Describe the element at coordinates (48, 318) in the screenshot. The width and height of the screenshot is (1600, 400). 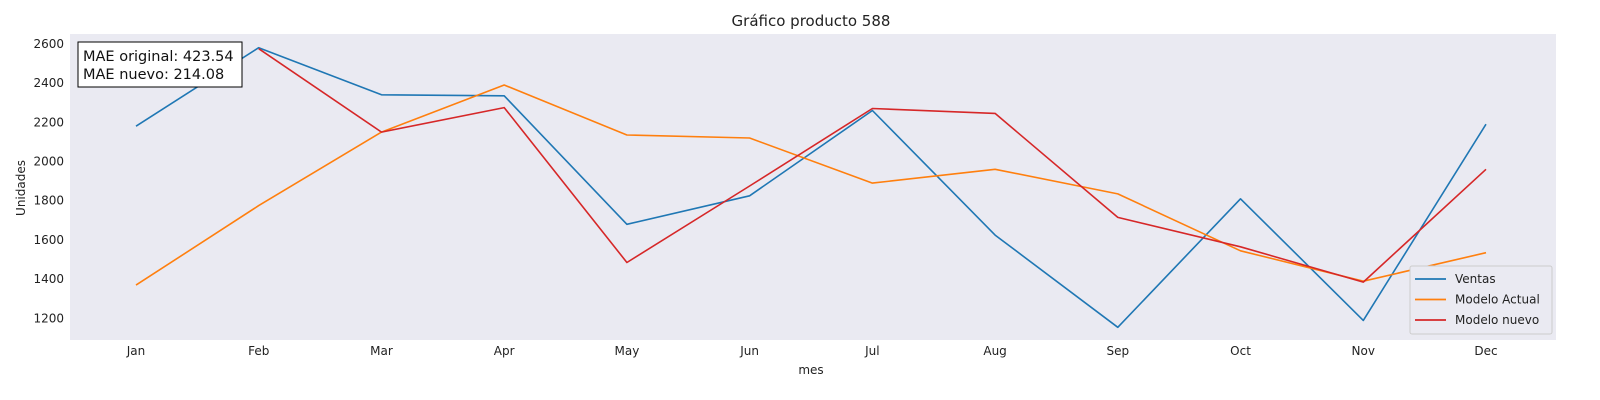
I see `y-tick-label: 1200` at that location.